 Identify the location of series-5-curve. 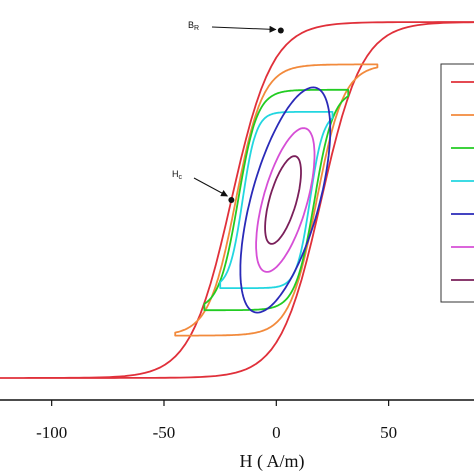
(285, 200).